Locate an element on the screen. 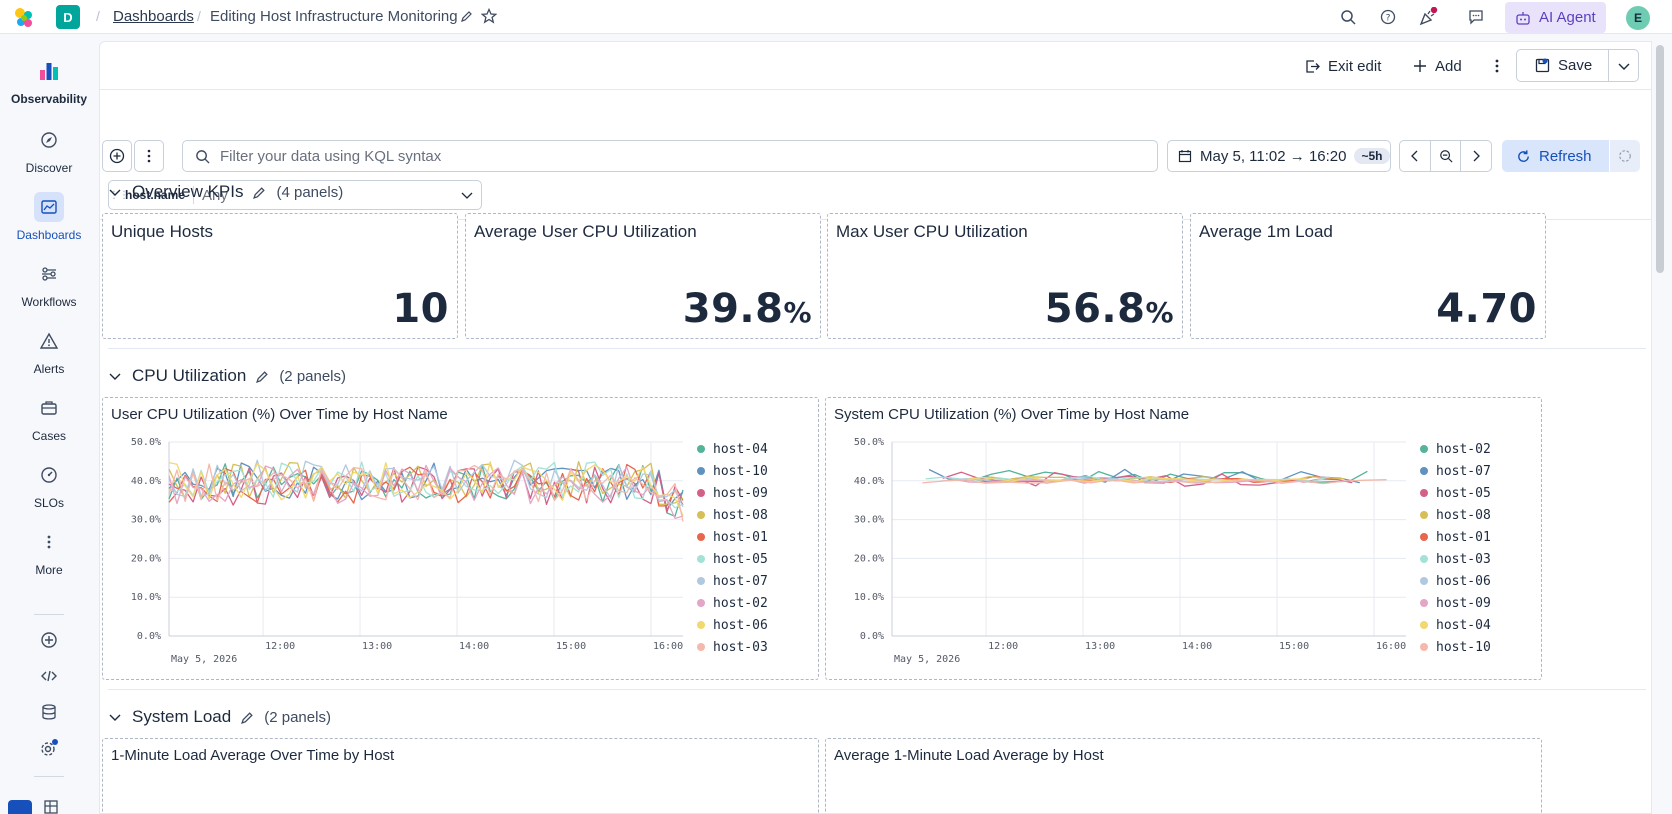 This screenshot has height=814, width=1672. breadcrumb-dashboards-link: Dashboards is located at coordinates (153, 16).